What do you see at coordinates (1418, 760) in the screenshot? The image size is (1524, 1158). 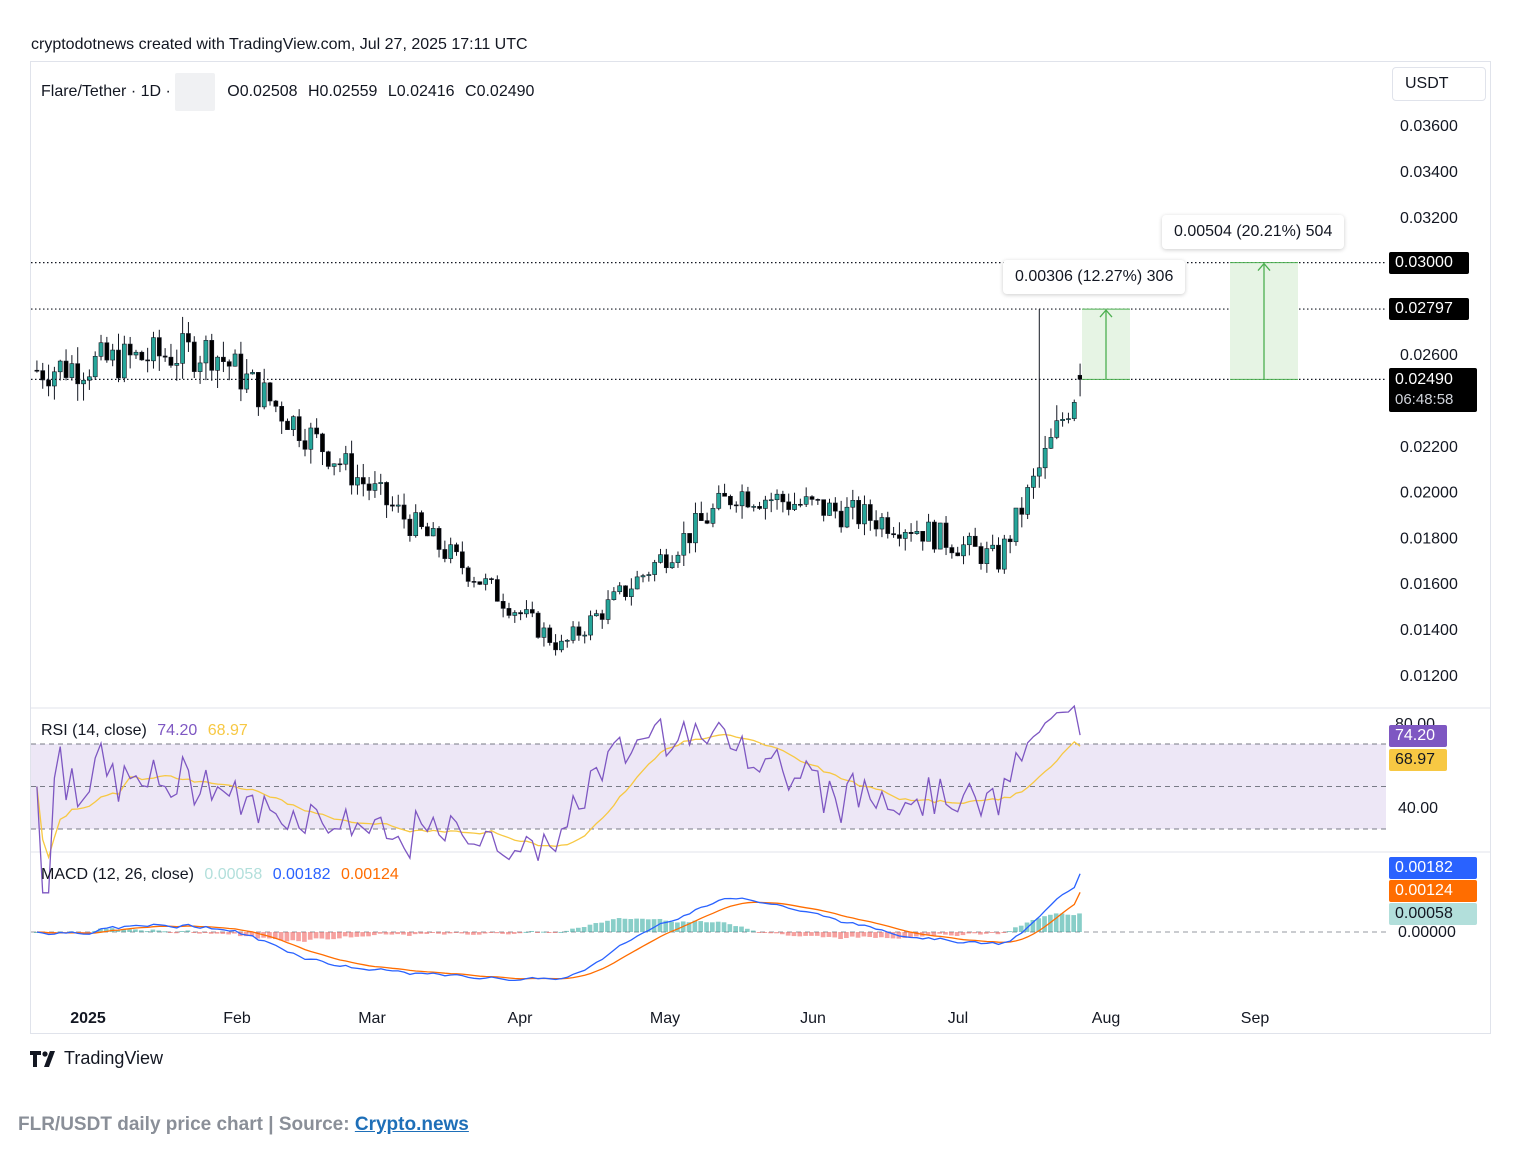 I see `rsi-ma-tag: 68.97` at bounding box center [1418, 760].